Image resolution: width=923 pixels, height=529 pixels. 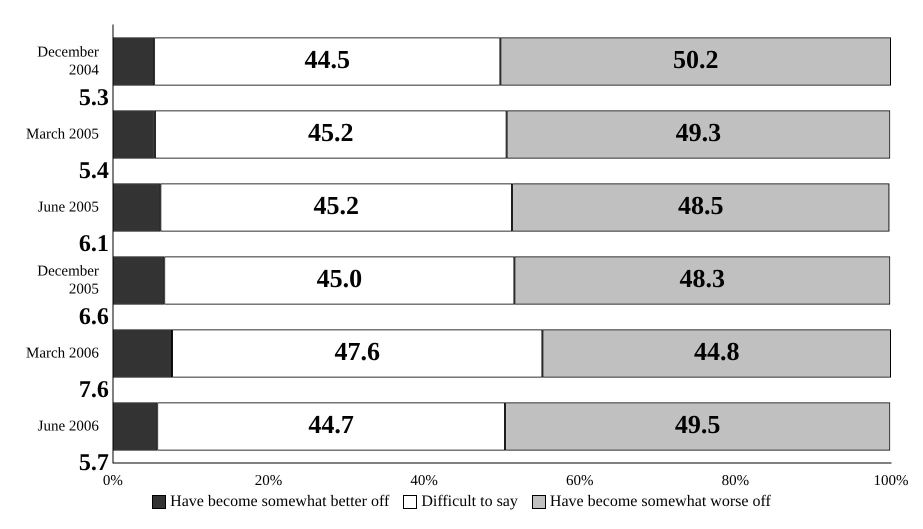 What do you see at coordinates (93, 317) in the screenshot?
I see `data-label: 6.6` at bounding box center [93, 317].